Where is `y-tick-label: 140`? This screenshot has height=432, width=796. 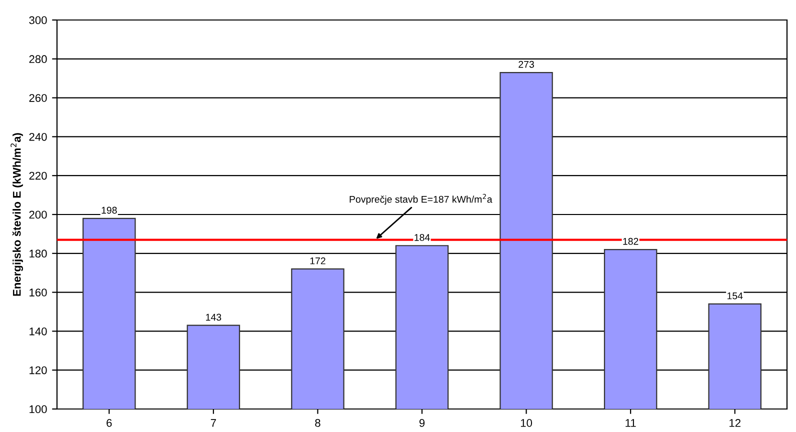 y-tick-label: 140 is located at coordinates (38, 331).